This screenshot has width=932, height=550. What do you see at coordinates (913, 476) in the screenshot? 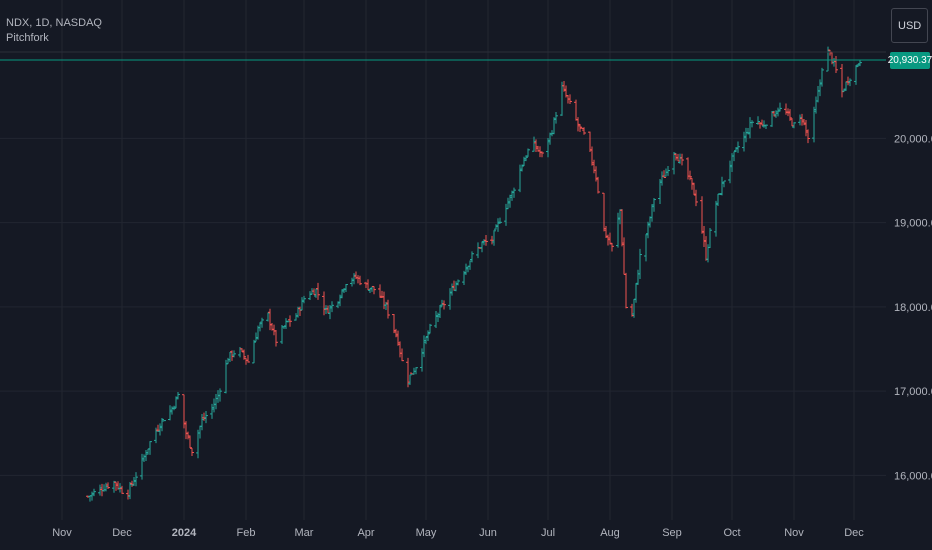
I see `y-tick-label: 16,000.00` at bounding box center [913, 476].